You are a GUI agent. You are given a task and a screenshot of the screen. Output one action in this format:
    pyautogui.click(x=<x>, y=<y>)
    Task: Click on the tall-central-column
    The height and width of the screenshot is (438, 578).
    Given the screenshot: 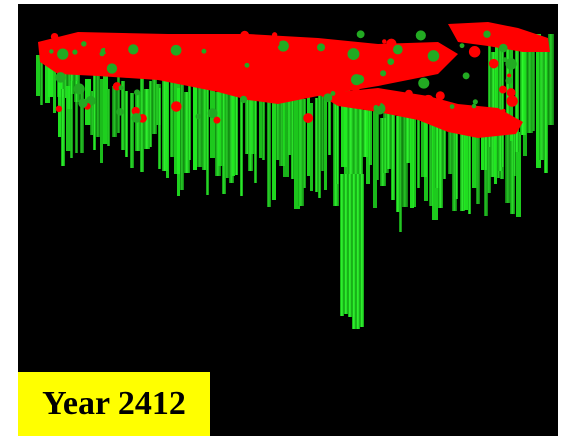 What is the action you would take?
    pyautogui.click(x=352, y=251)
    